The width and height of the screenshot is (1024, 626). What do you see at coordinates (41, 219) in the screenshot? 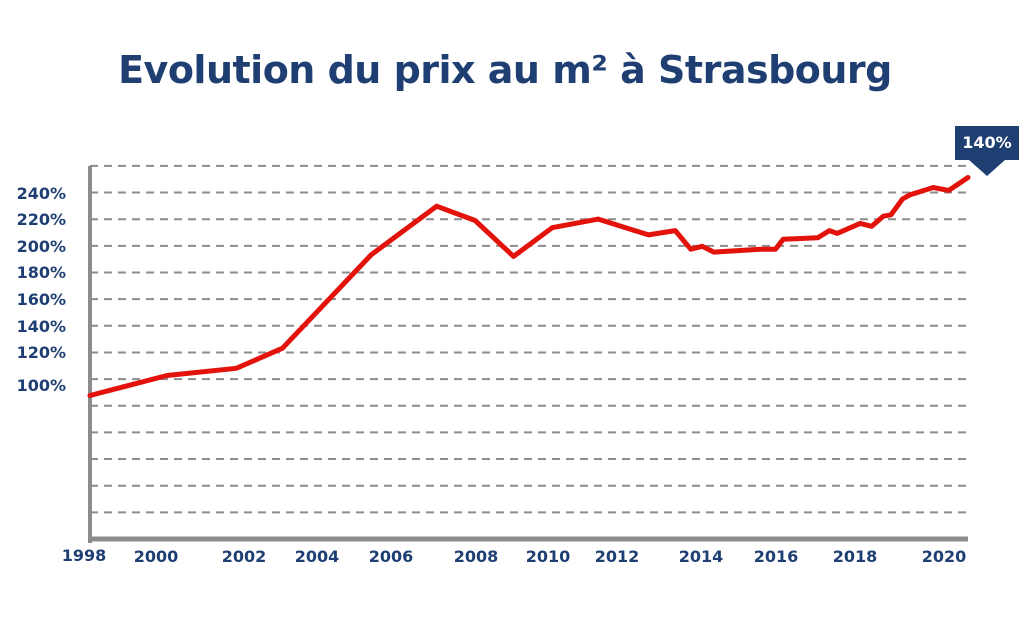
I see `y-tick-label: 220%` at bounding box center [41, 219].